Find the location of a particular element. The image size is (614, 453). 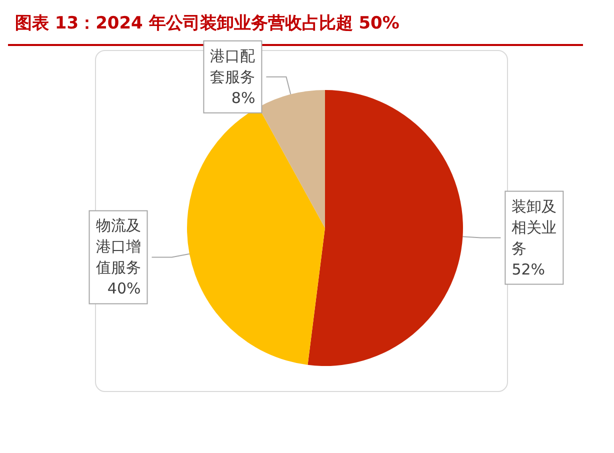

slice-label: 港口配套服务 is located at coordinates (233, 66).